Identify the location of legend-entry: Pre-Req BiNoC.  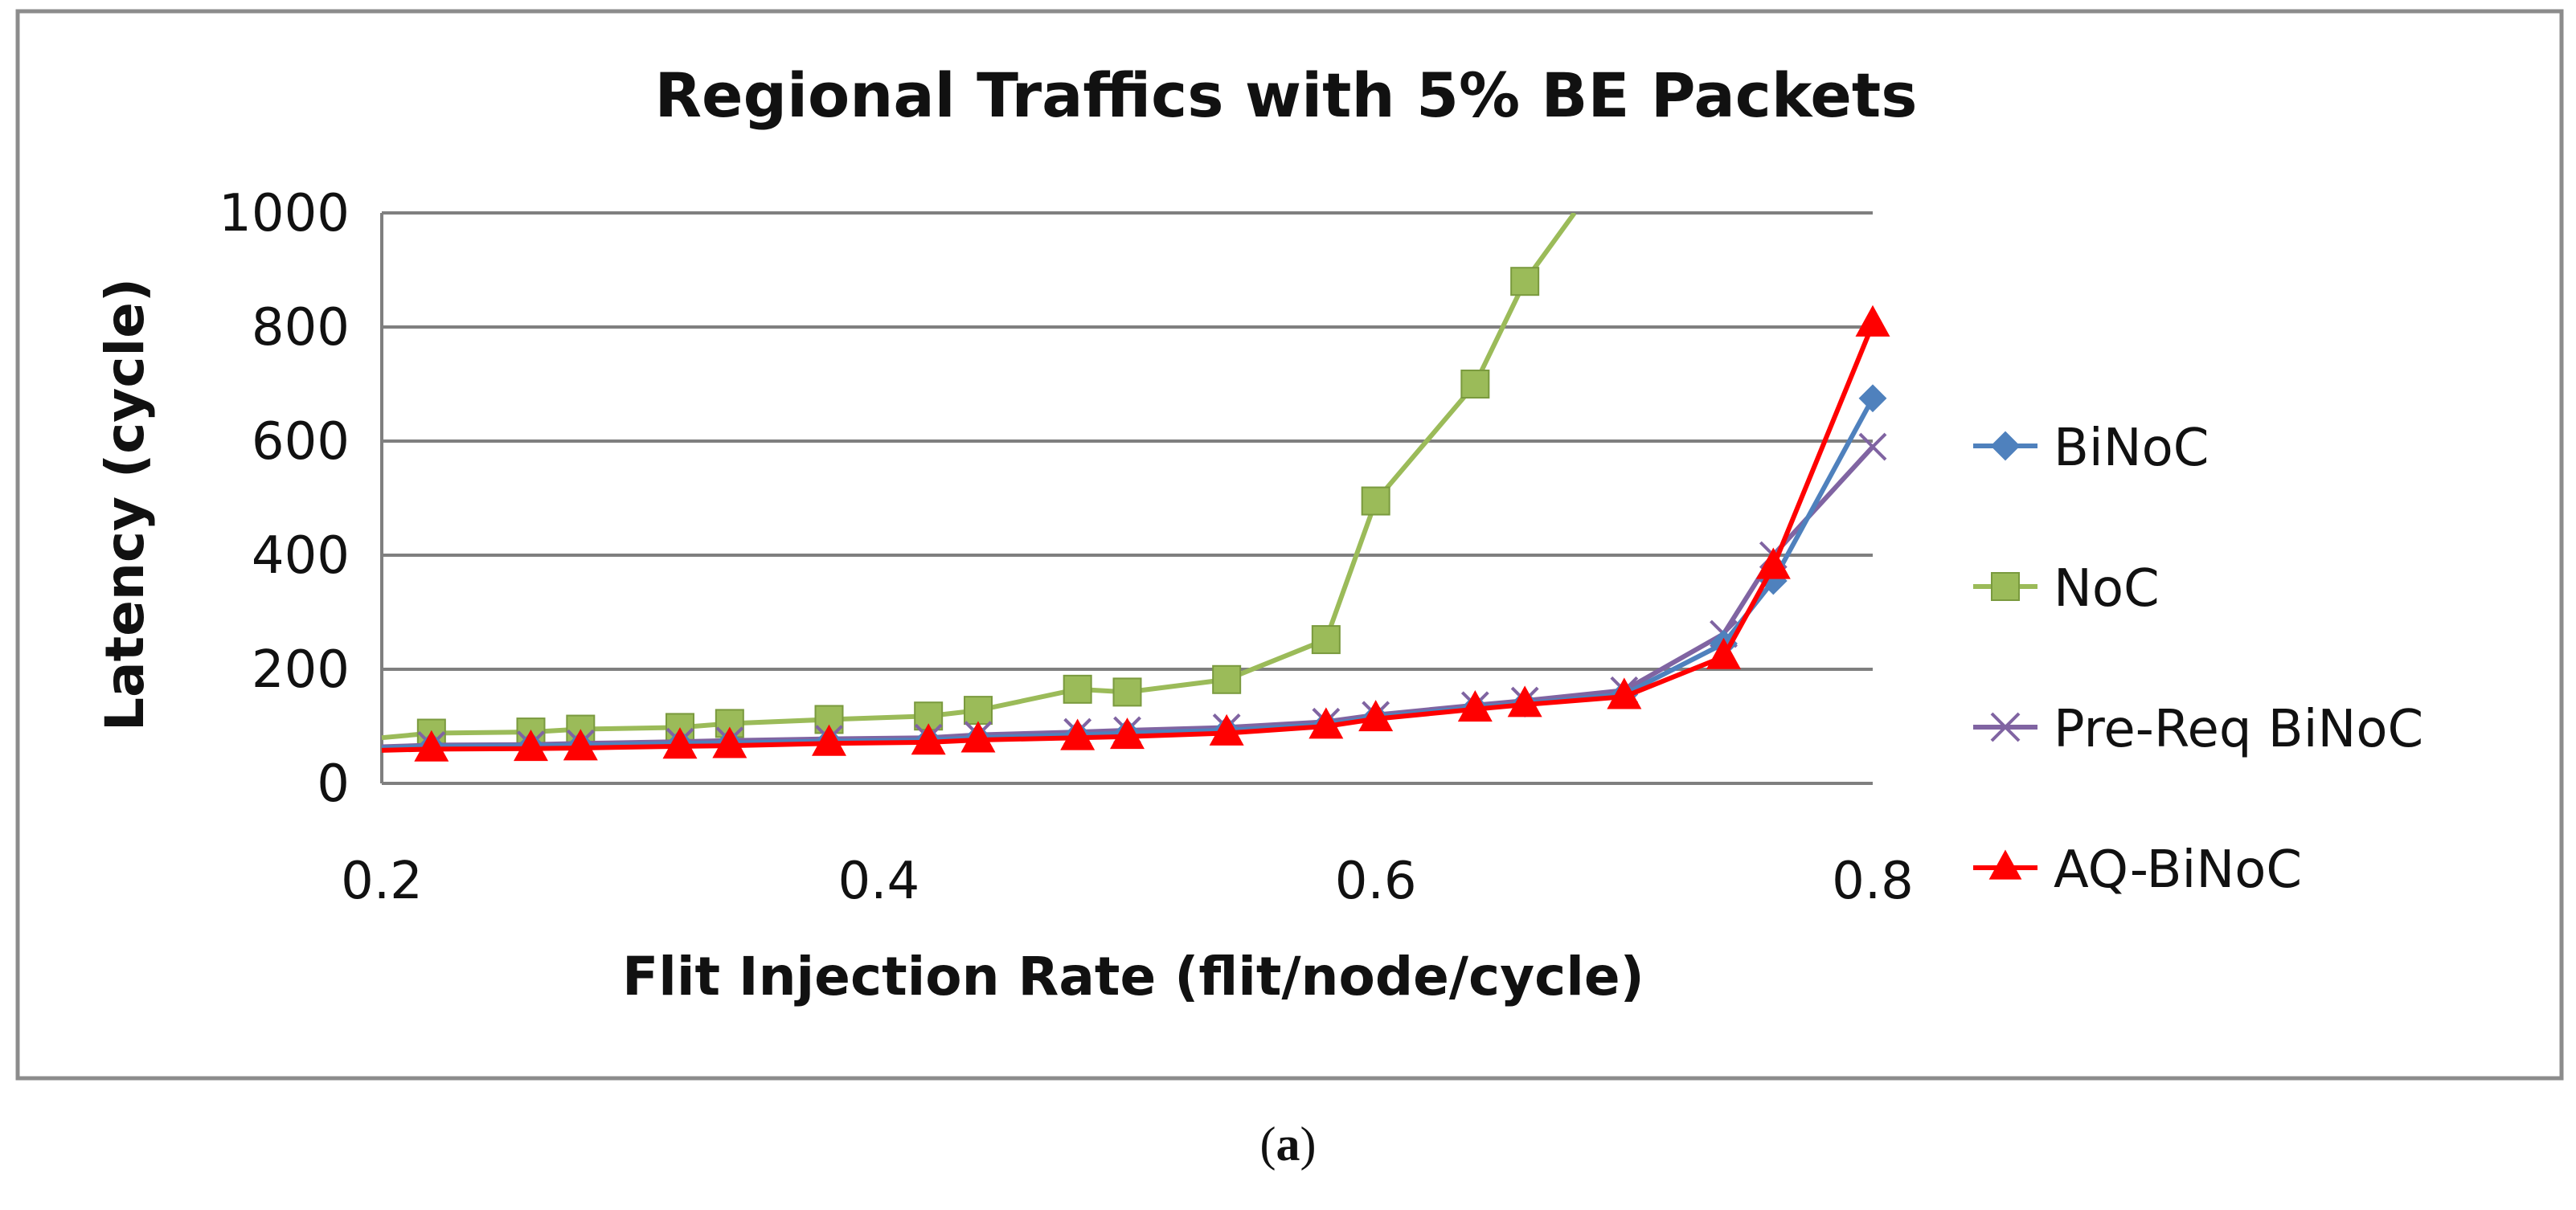
(2198, 729).